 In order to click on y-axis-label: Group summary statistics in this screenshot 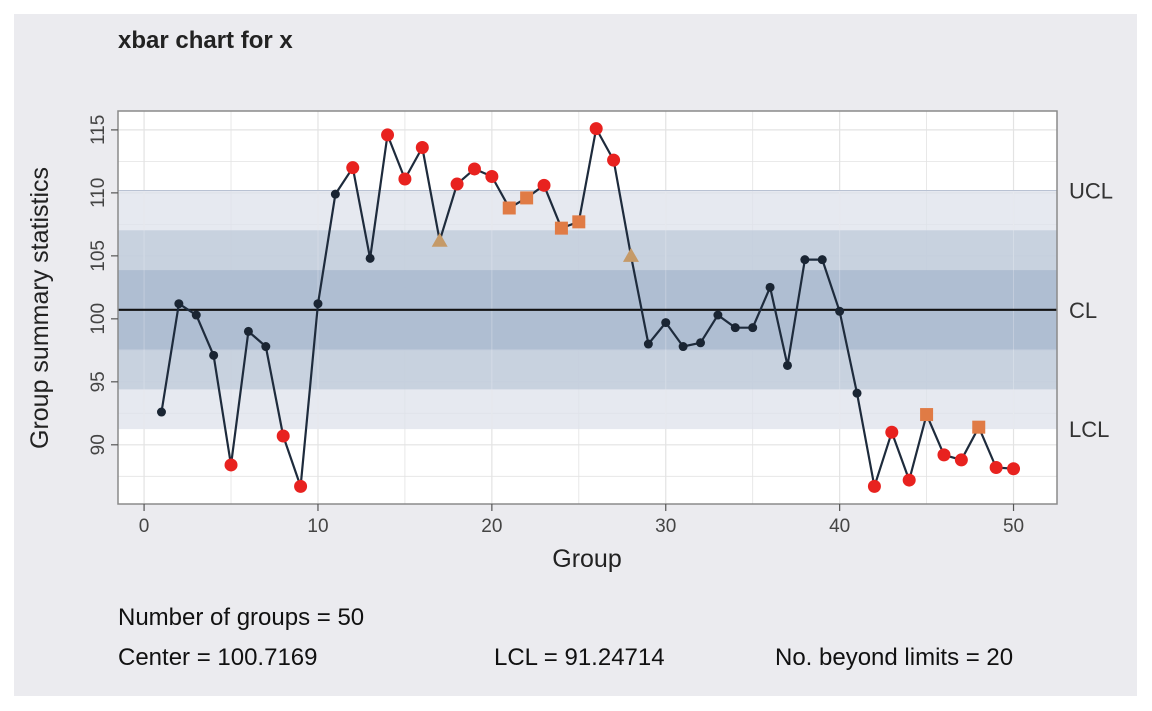, I will do `click(40, 308)`.